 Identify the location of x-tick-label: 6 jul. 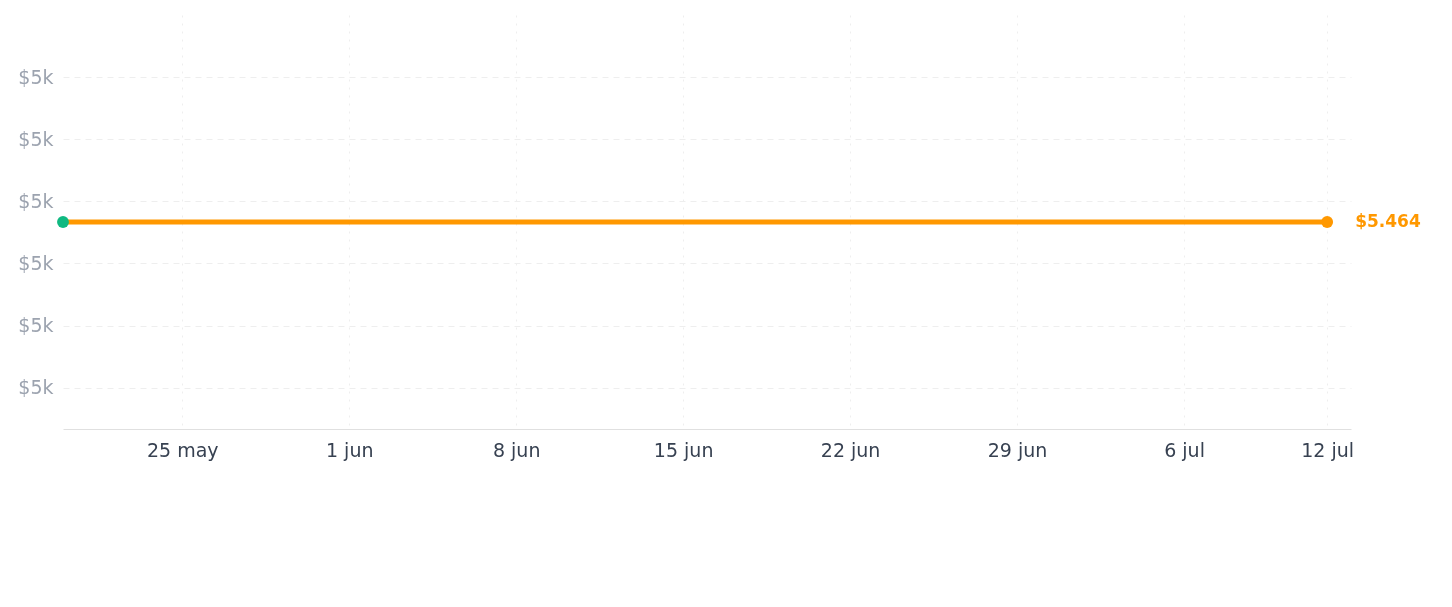
(1184, 449).